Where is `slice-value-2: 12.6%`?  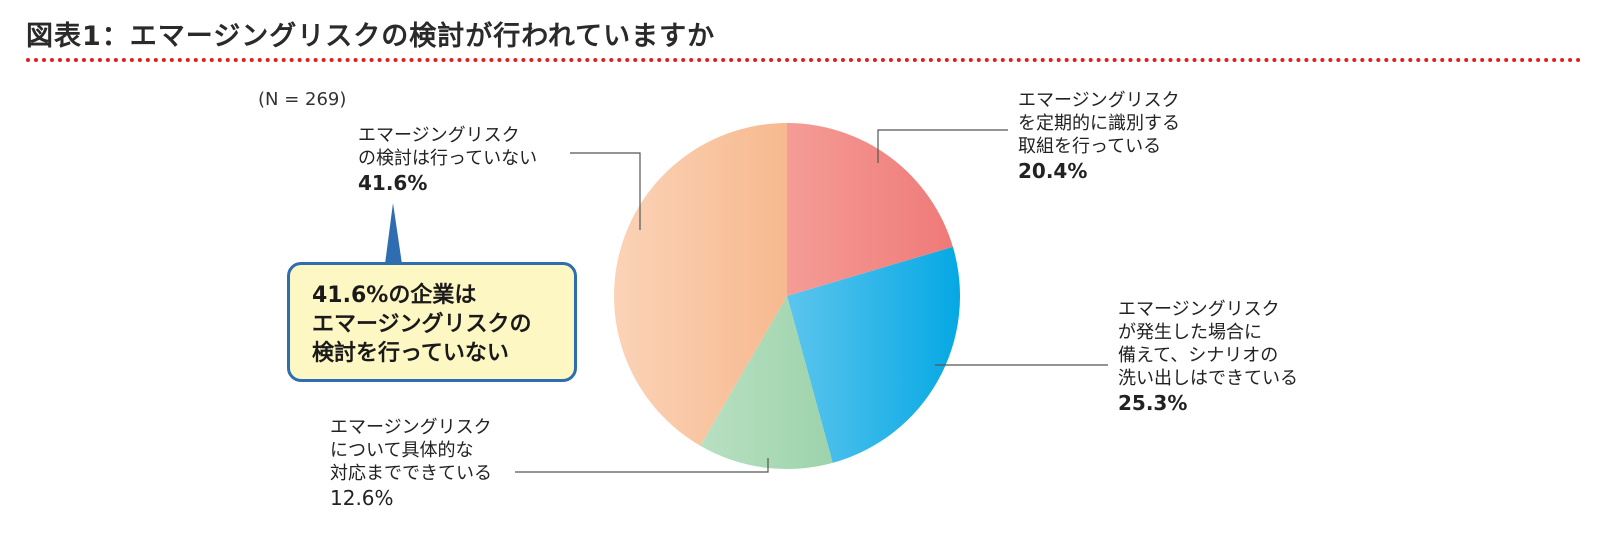
slice-value-2: 12.6% is located at coordinates (362, 498).